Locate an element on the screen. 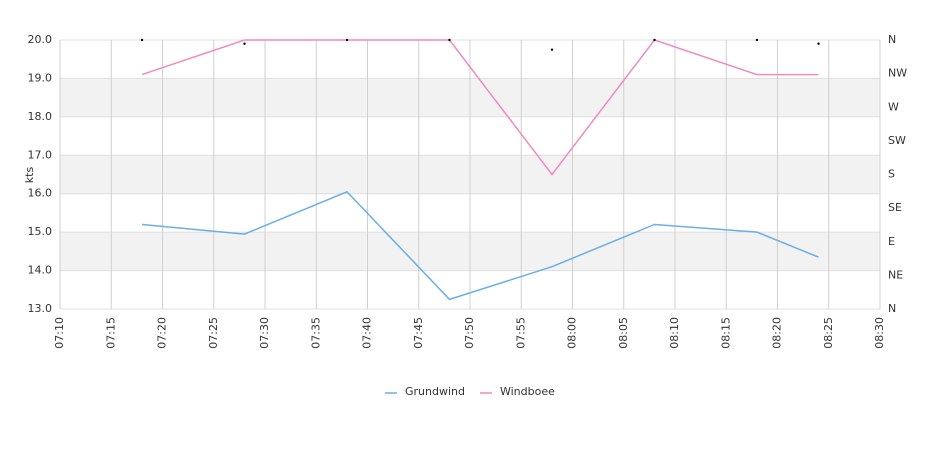 This screenshot has height=450, width=940. x-tick-label: 08:00 is located at coordinates (572, 333).